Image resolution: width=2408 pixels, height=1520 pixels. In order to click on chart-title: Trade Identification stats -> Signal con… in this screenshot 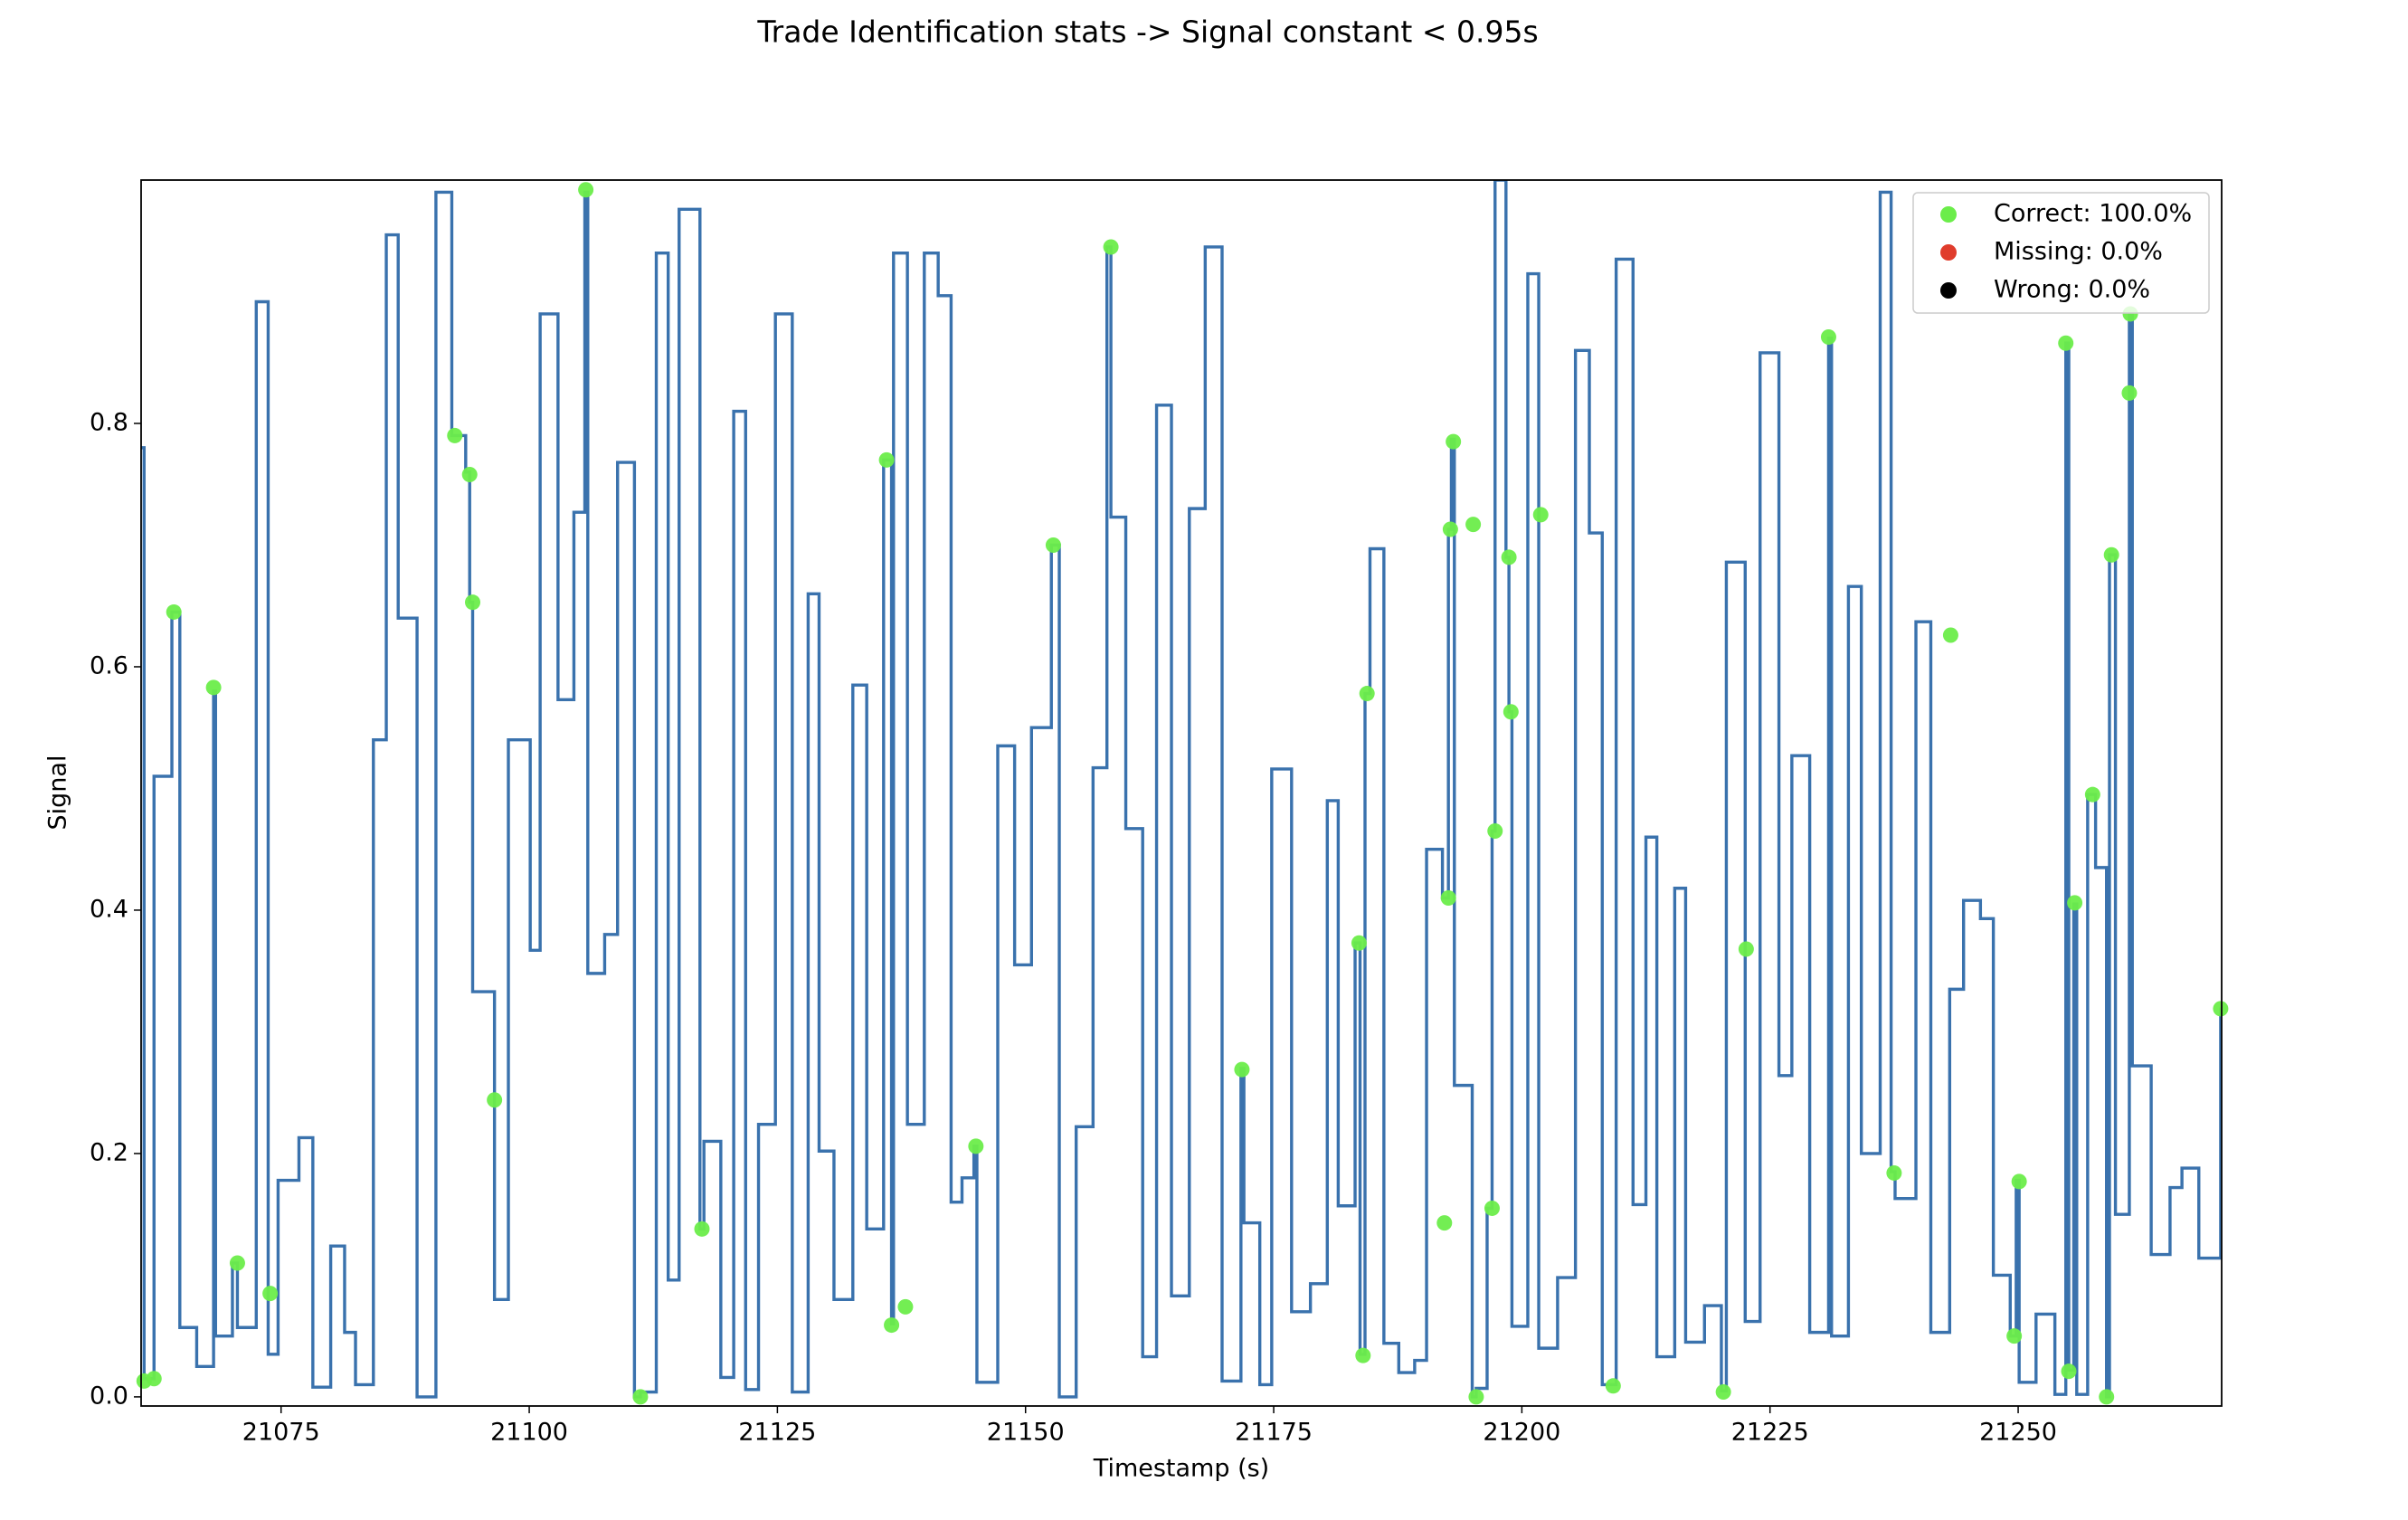, I will do `click(1147, 32)`.